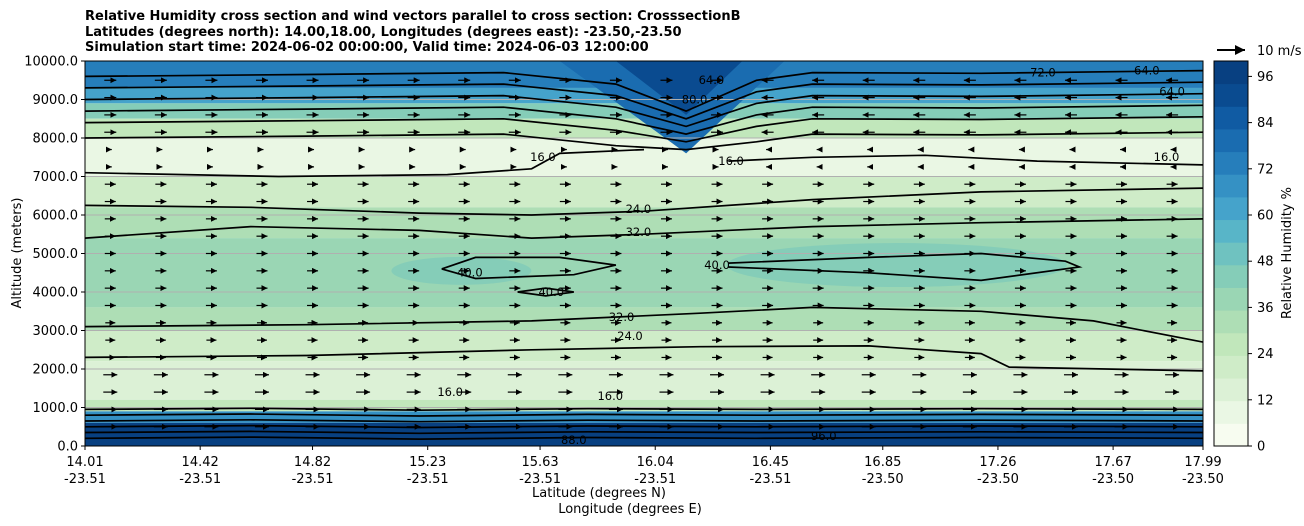  I want to click on x-tick-latitude: 15.63, so click(539, 462).